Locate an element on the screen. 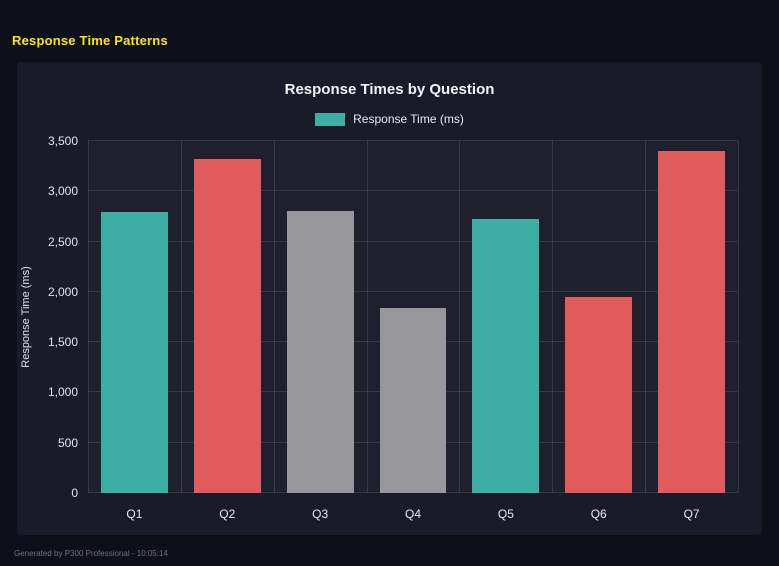 This screenshot has width=779, height=566. bar-slot-q6 is located at coordinates (598, 317).